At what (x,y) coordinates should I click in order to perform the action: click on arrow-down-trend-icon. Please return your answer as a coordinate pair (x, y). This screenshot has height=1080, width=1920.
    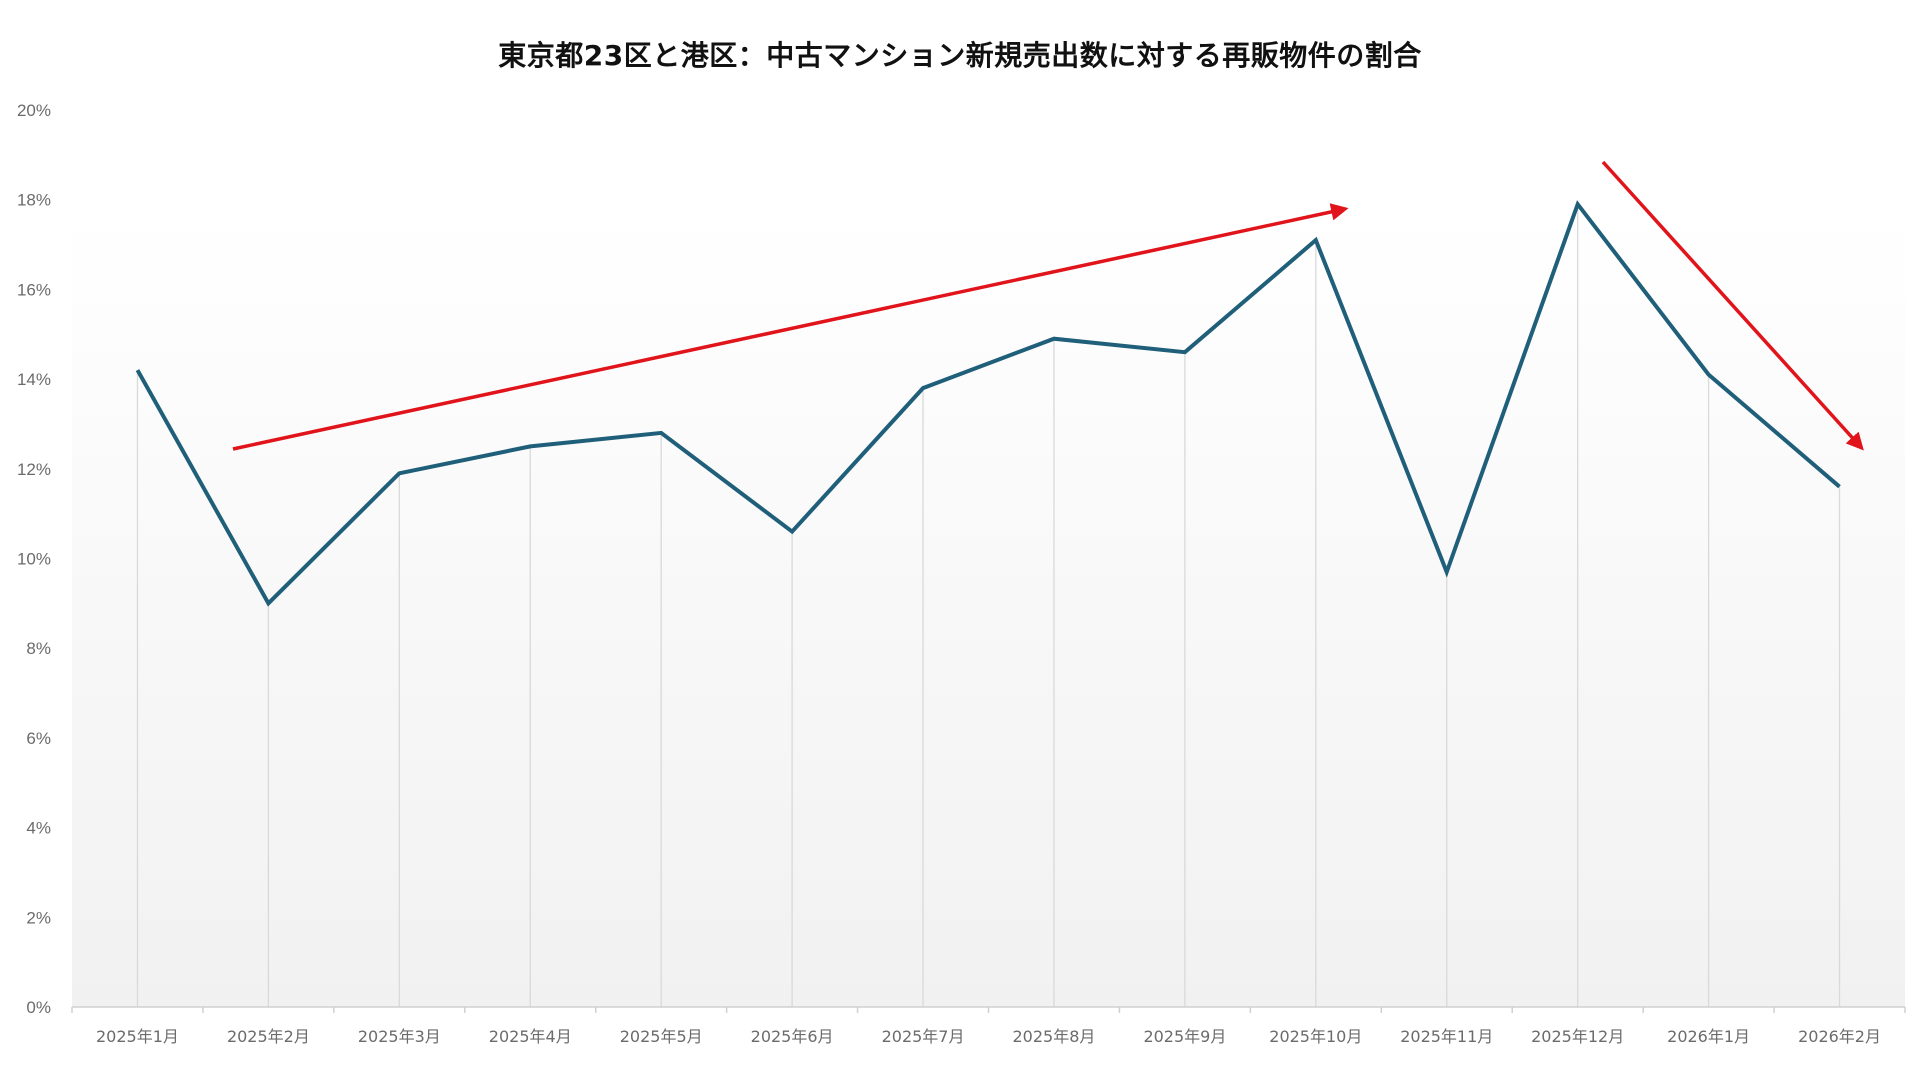
    Looking at the image, I should click on (1732, 305).